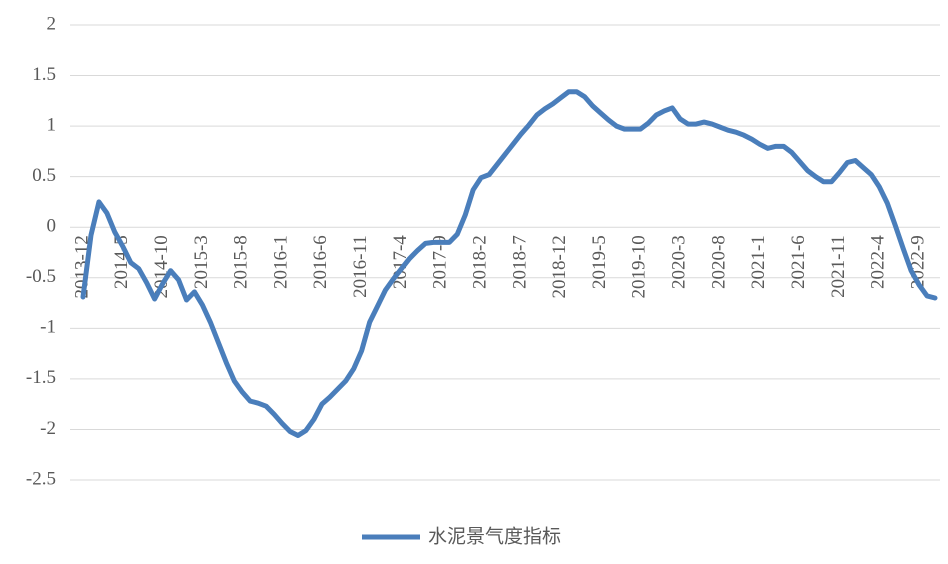 The height and width of the screenshot is (564, 948). Describe the element at coordinates (52, 124) in the screenshot. I see `y-tick-label: 1` at that location.